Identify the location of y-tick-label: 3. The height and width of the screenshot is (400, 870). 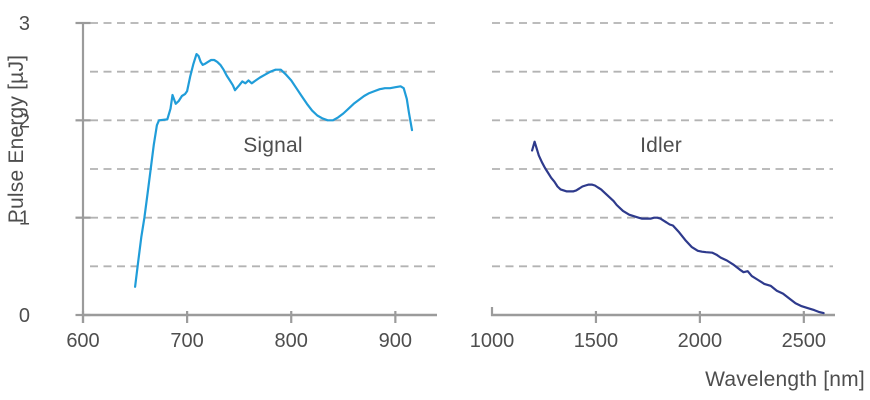
(24, 24).